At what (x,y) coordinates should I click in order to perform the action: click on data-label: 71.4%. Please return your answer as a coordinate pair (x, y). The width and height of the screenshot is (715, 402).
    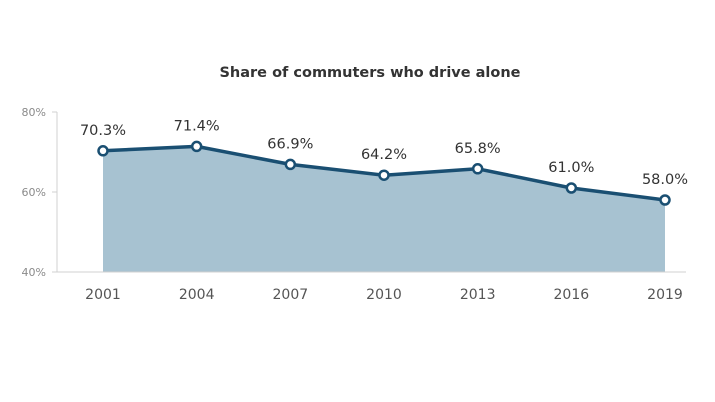
    Looking at the image, I should click on (197, 126).